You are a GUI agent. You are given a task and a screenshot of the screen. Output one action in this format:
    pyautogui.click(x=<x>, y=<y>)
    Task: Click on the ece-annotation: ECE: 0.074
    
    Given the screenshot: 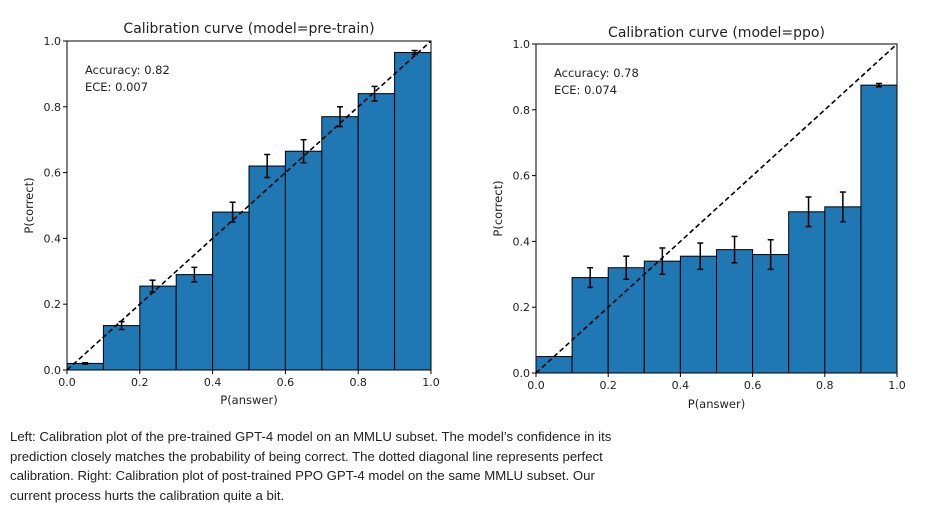 What is the action you would take?
    pyautogui.click(x=585, y=90)
    